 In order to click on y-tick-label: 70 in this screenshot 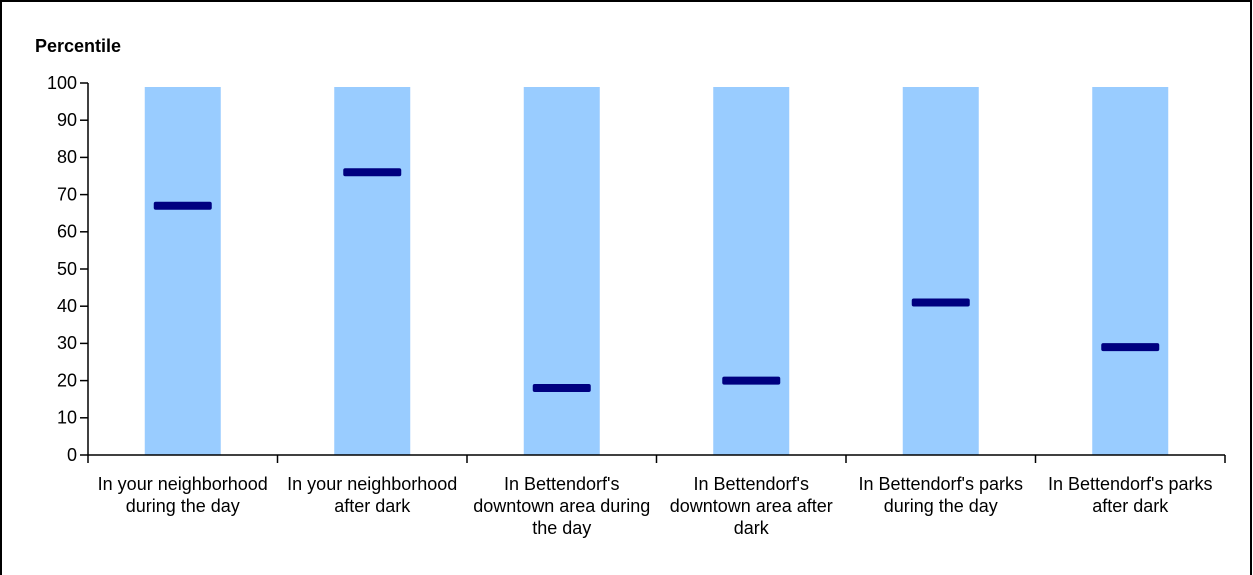, I will do `click(67, 194)`.